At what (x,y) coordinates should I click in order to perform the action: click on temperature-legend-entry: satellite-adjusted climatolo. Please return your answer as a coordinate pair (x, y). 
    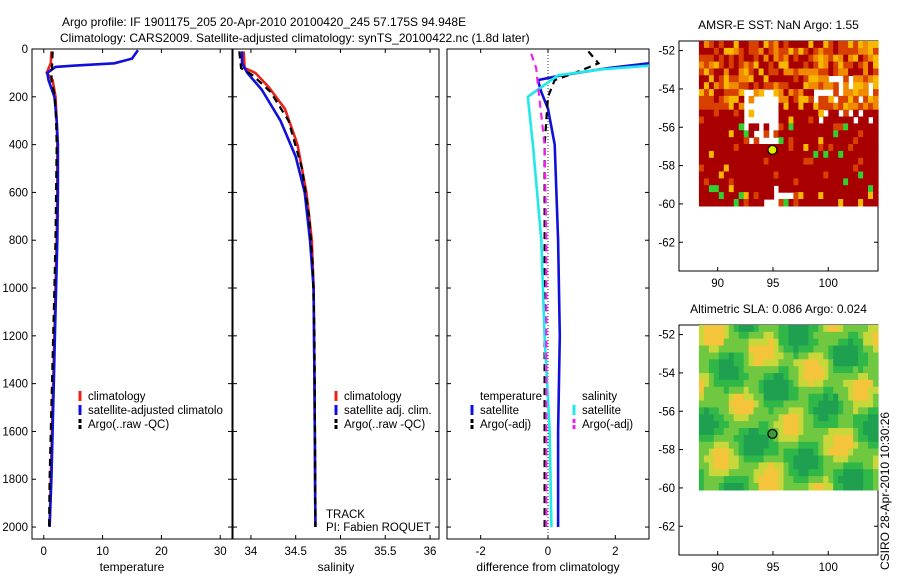
    Looking at the image, I should click on (155, 411).